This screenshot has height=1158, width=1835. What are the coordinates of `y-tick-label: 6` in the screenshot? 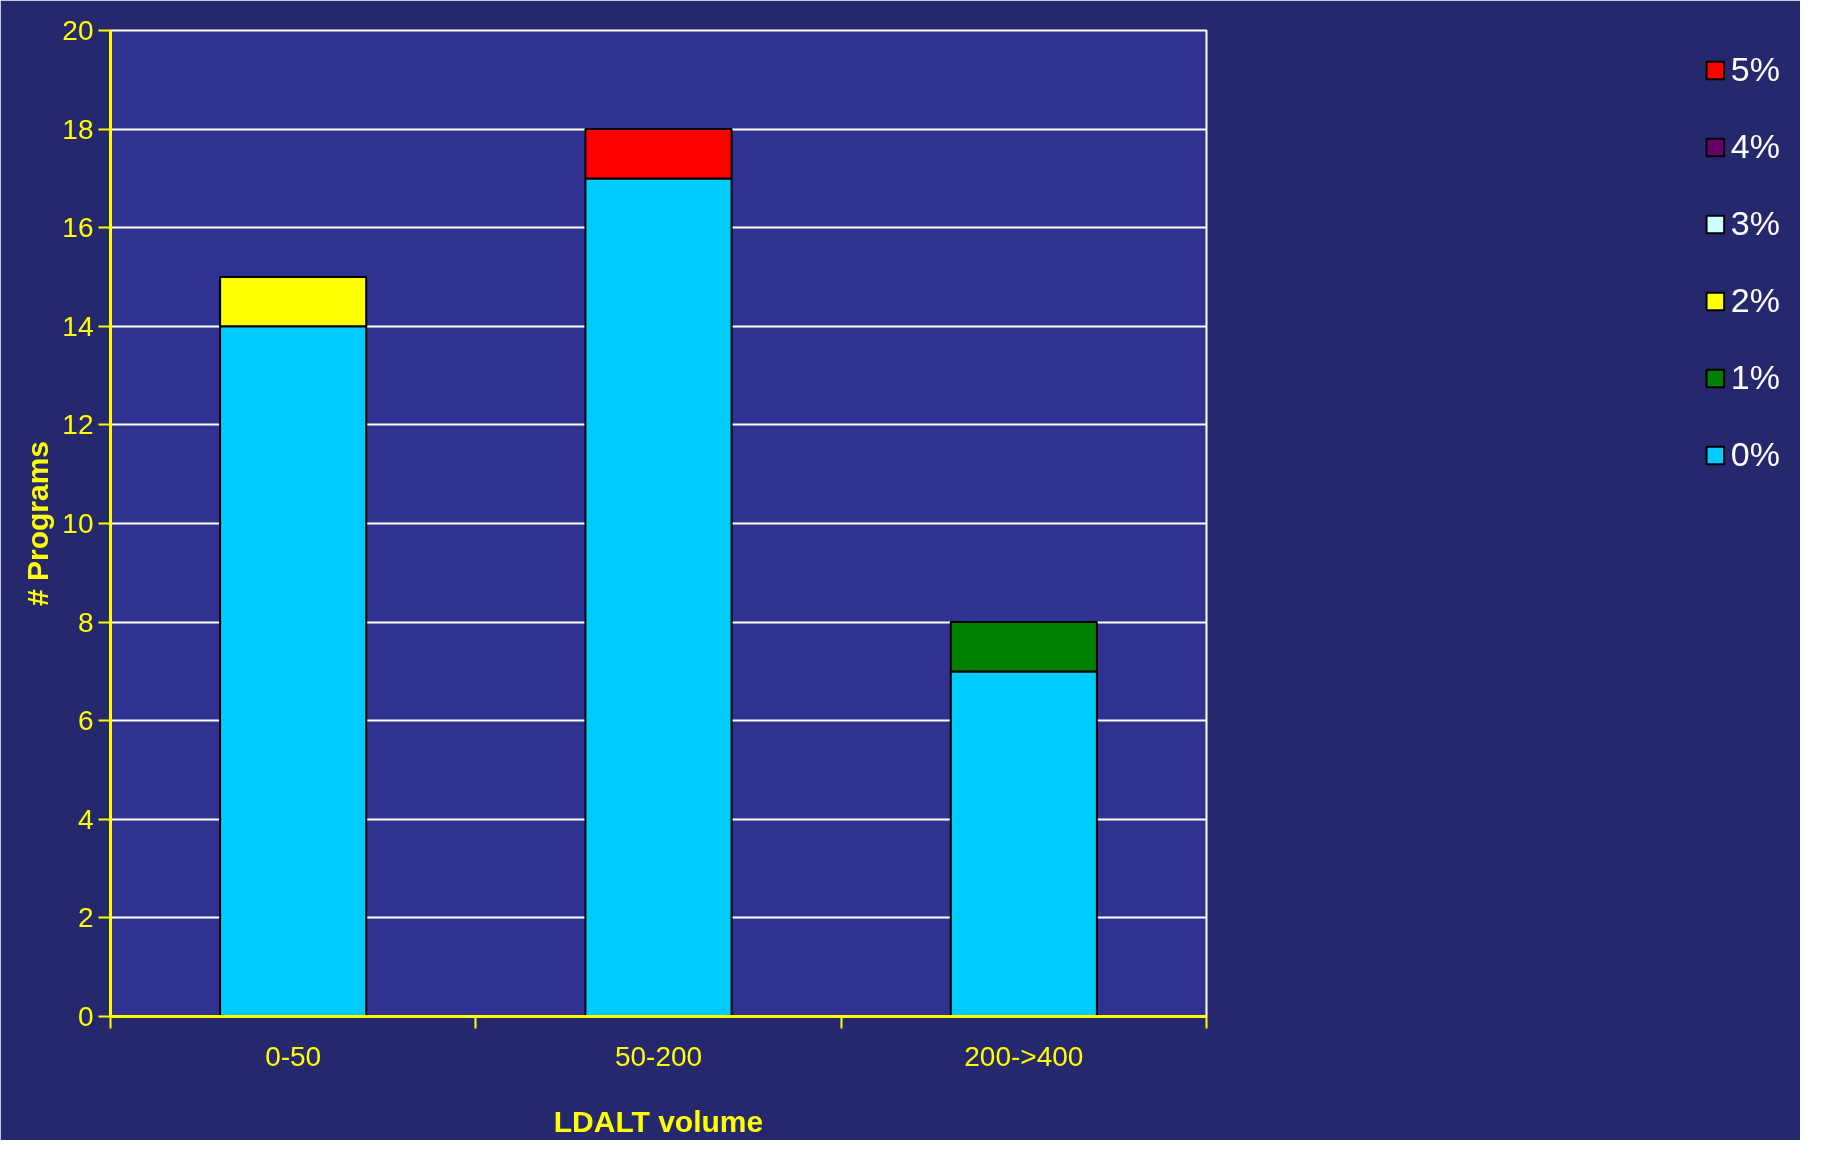 It's located at (85, 721).